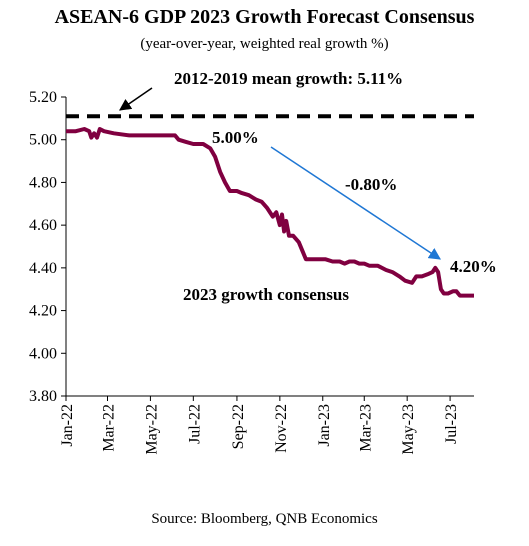 The image size is (529, 546). I want to click on y-tick-label: 4.60, so click(43, 225).